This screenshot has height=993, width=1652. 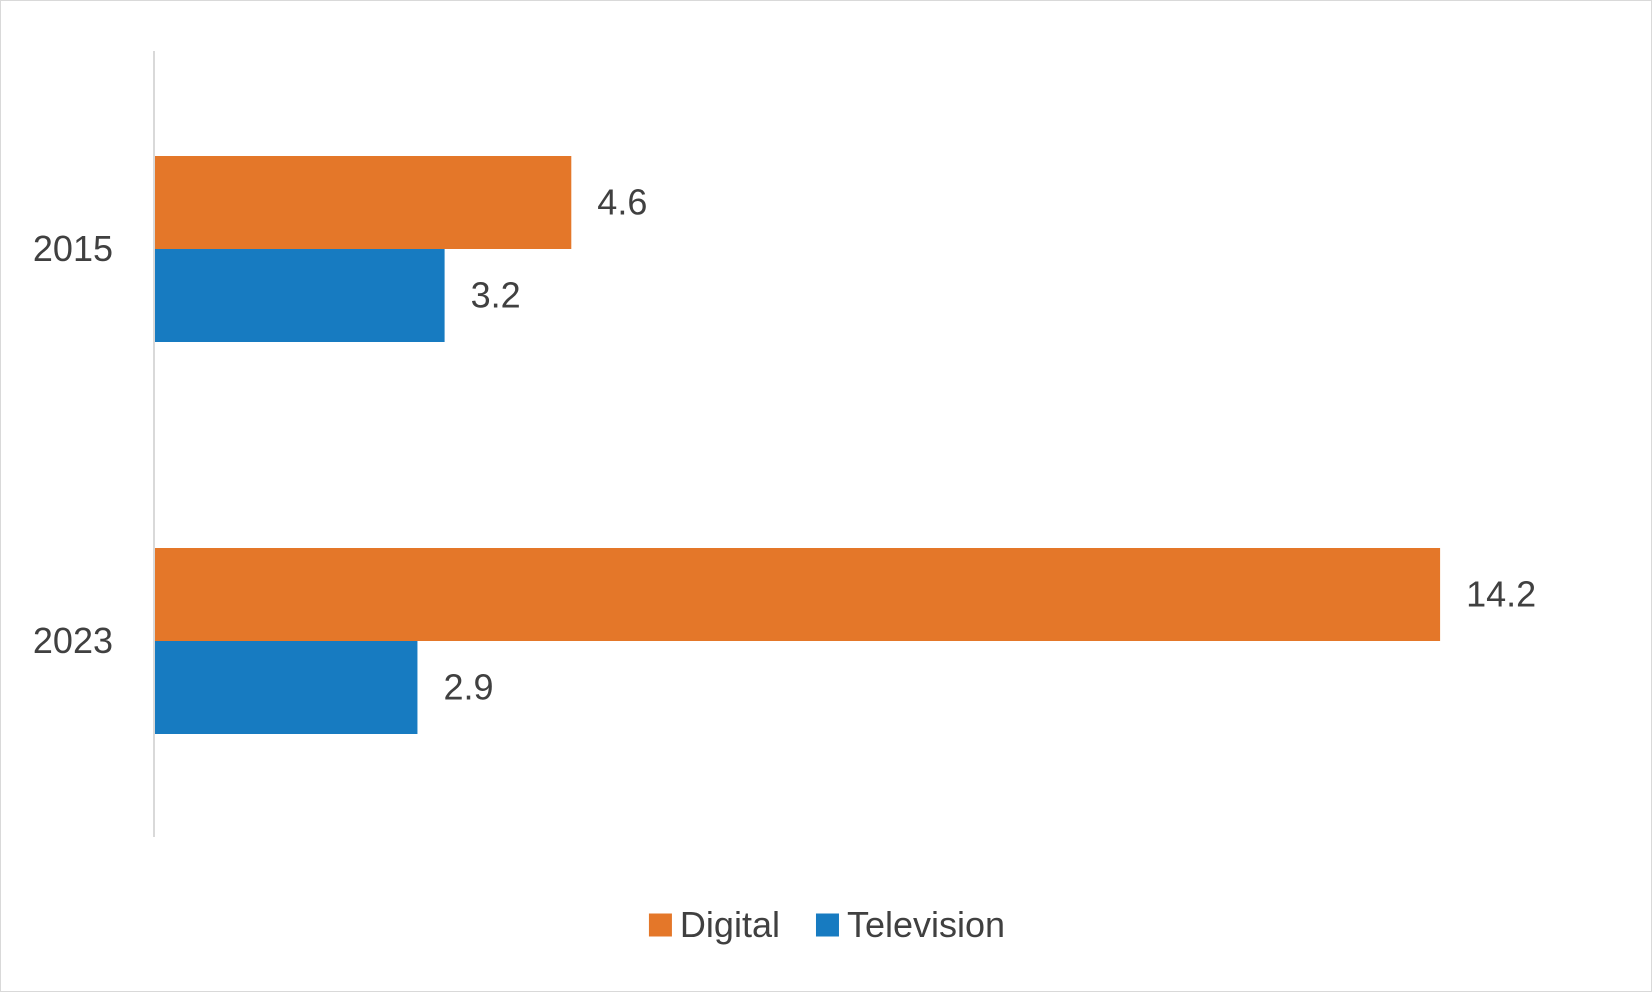 What do you see at coordinates (622, 202) in the screenshot?
I see `data-label-digital-2015: 4.6` at bounding box center [622, 202].